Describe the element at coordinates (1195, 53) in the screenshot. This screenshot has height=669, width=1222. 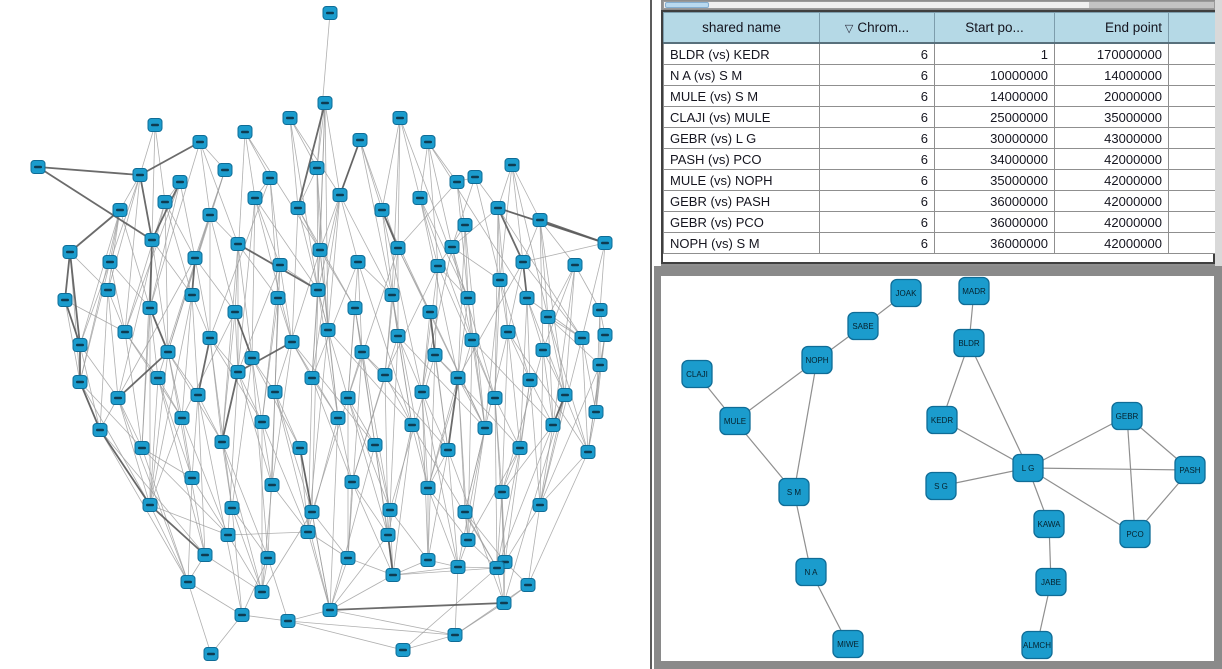
I see `table-cell: 192.0` at that location.